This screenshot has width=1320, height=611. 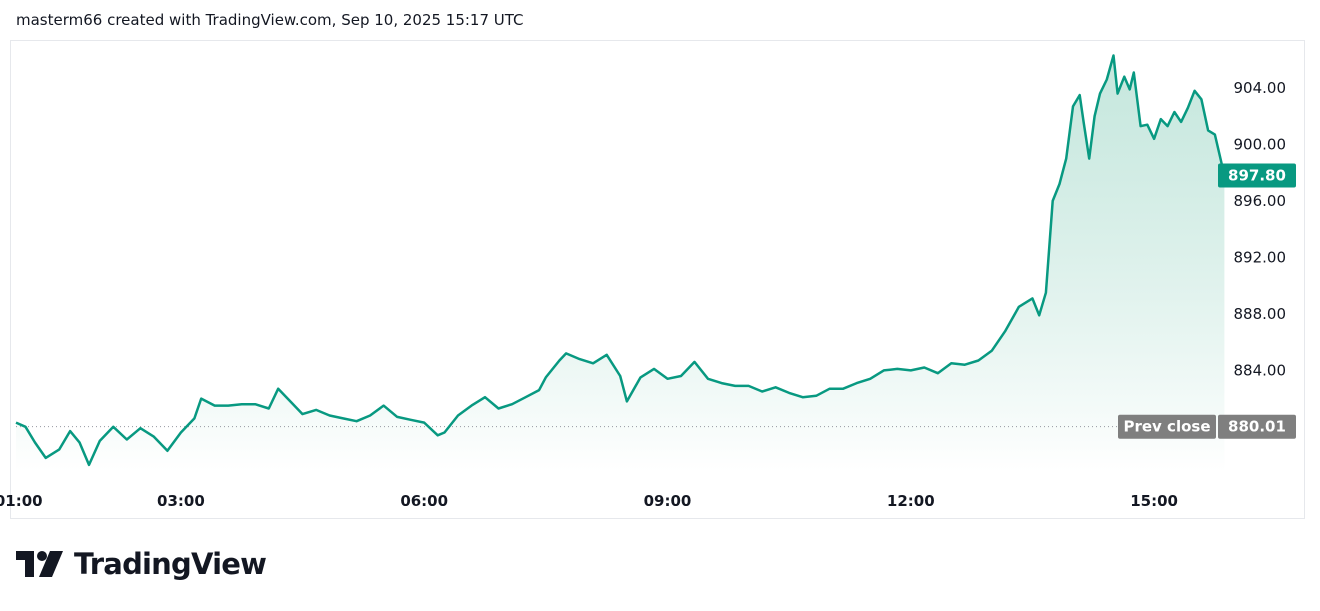 I want to click on x-tick-label: 12:00, so click(x=911, y=501).